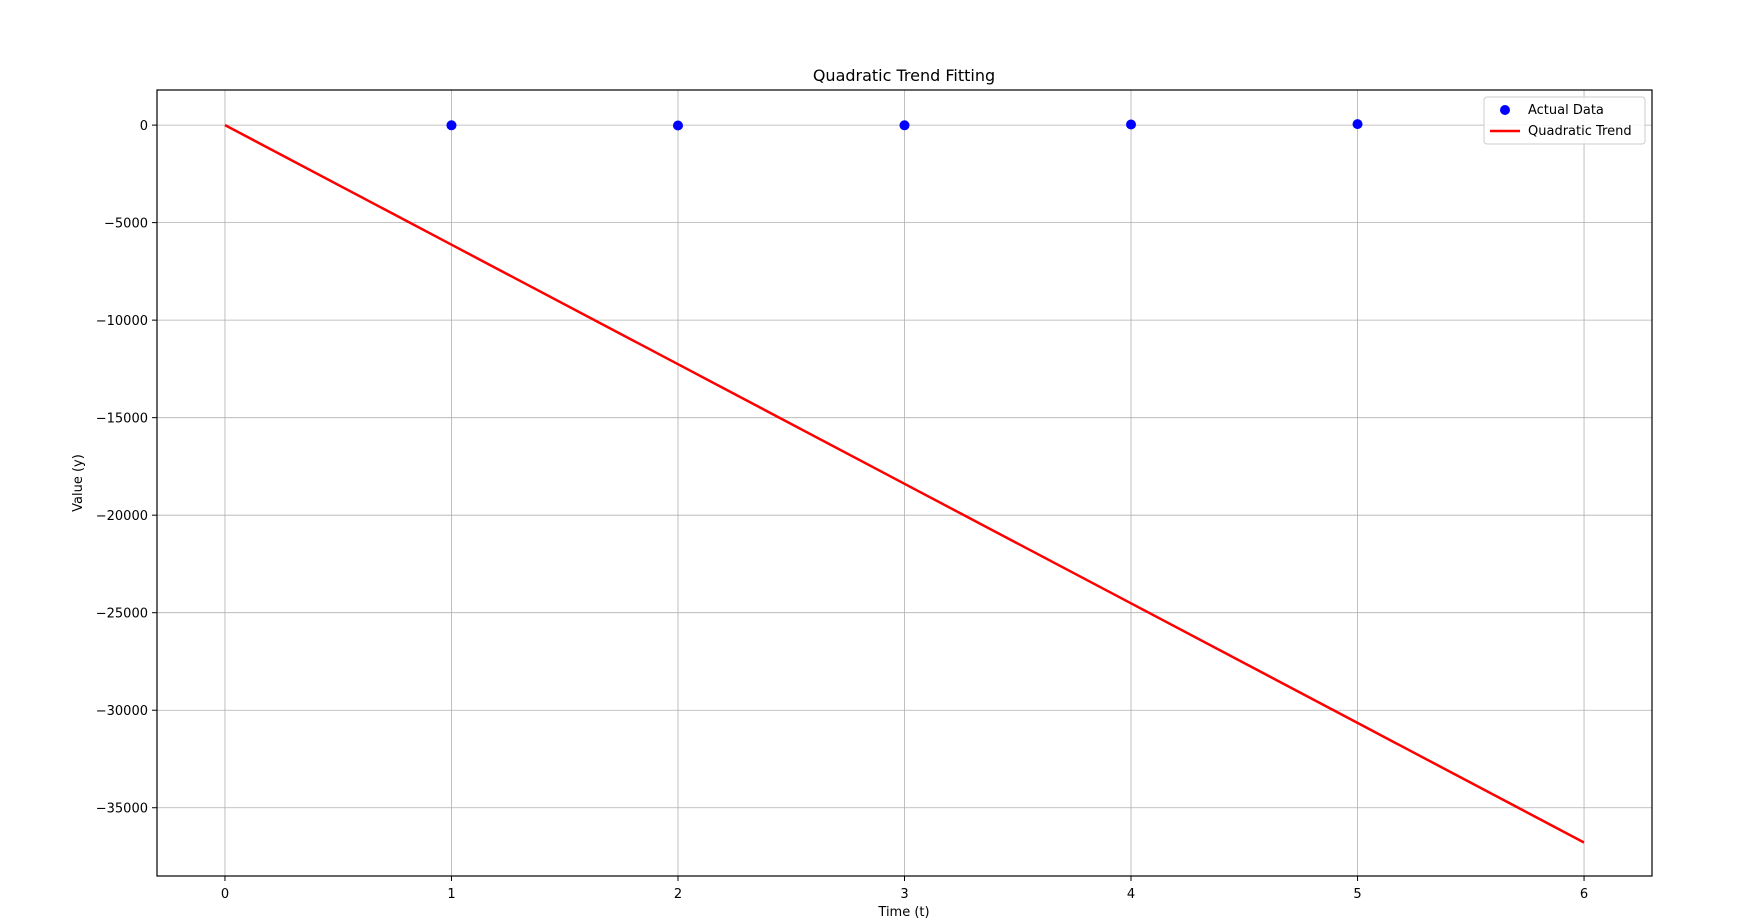  I want to click on x-tick-label: 6, so click(1584, 894).